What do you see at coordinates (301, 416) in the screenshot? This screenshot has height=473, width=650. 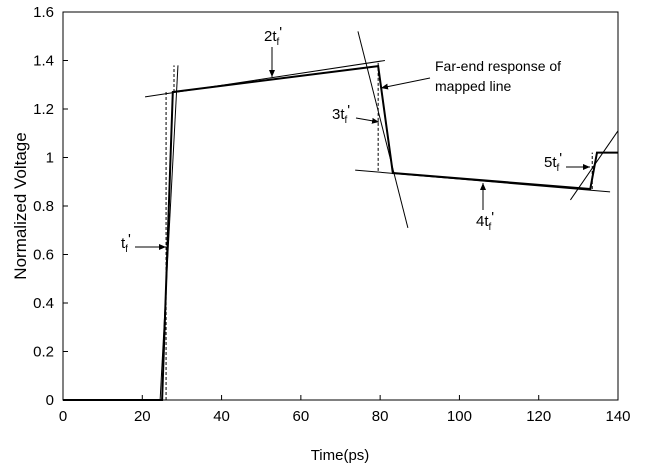 I see `x-tick-label: 60` at bounding box center [301, 416].